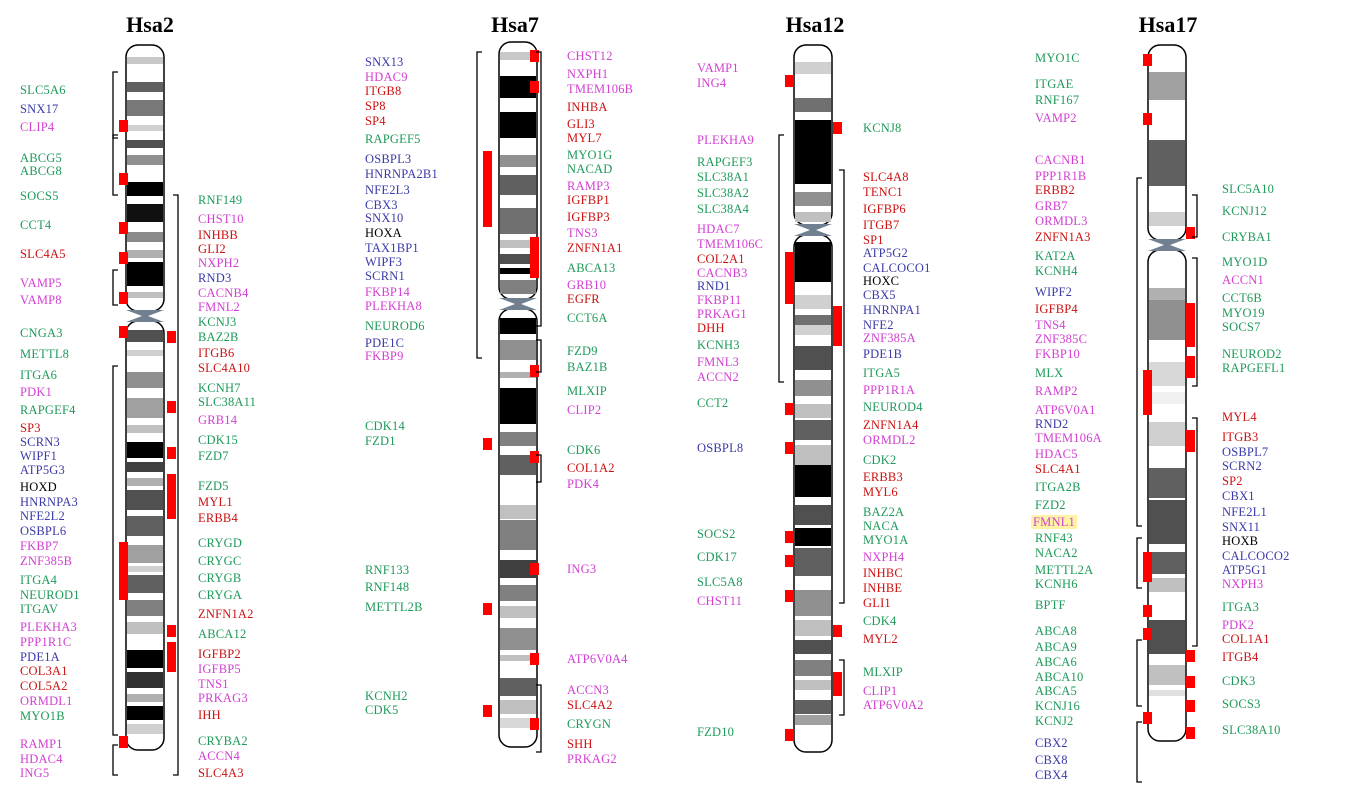 The image size is (1368, 794). I want to click on gene-label: TNS3, so click(582, 233).